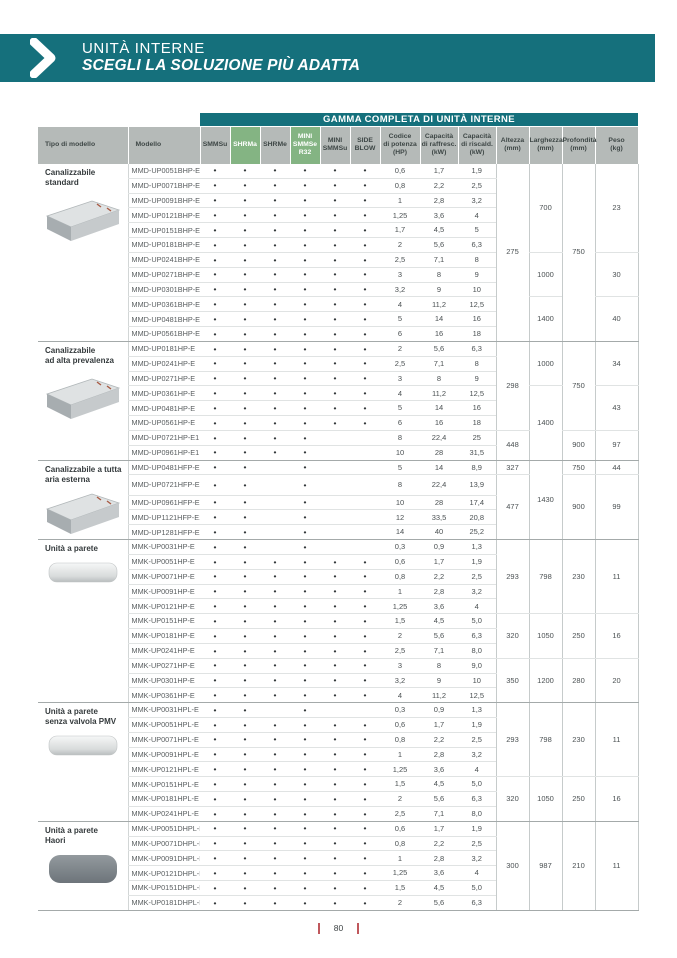  Describe the element at coordinates (439, 903) in the screenshot. I see `cooling-kw-cell: 5,6` at that location.